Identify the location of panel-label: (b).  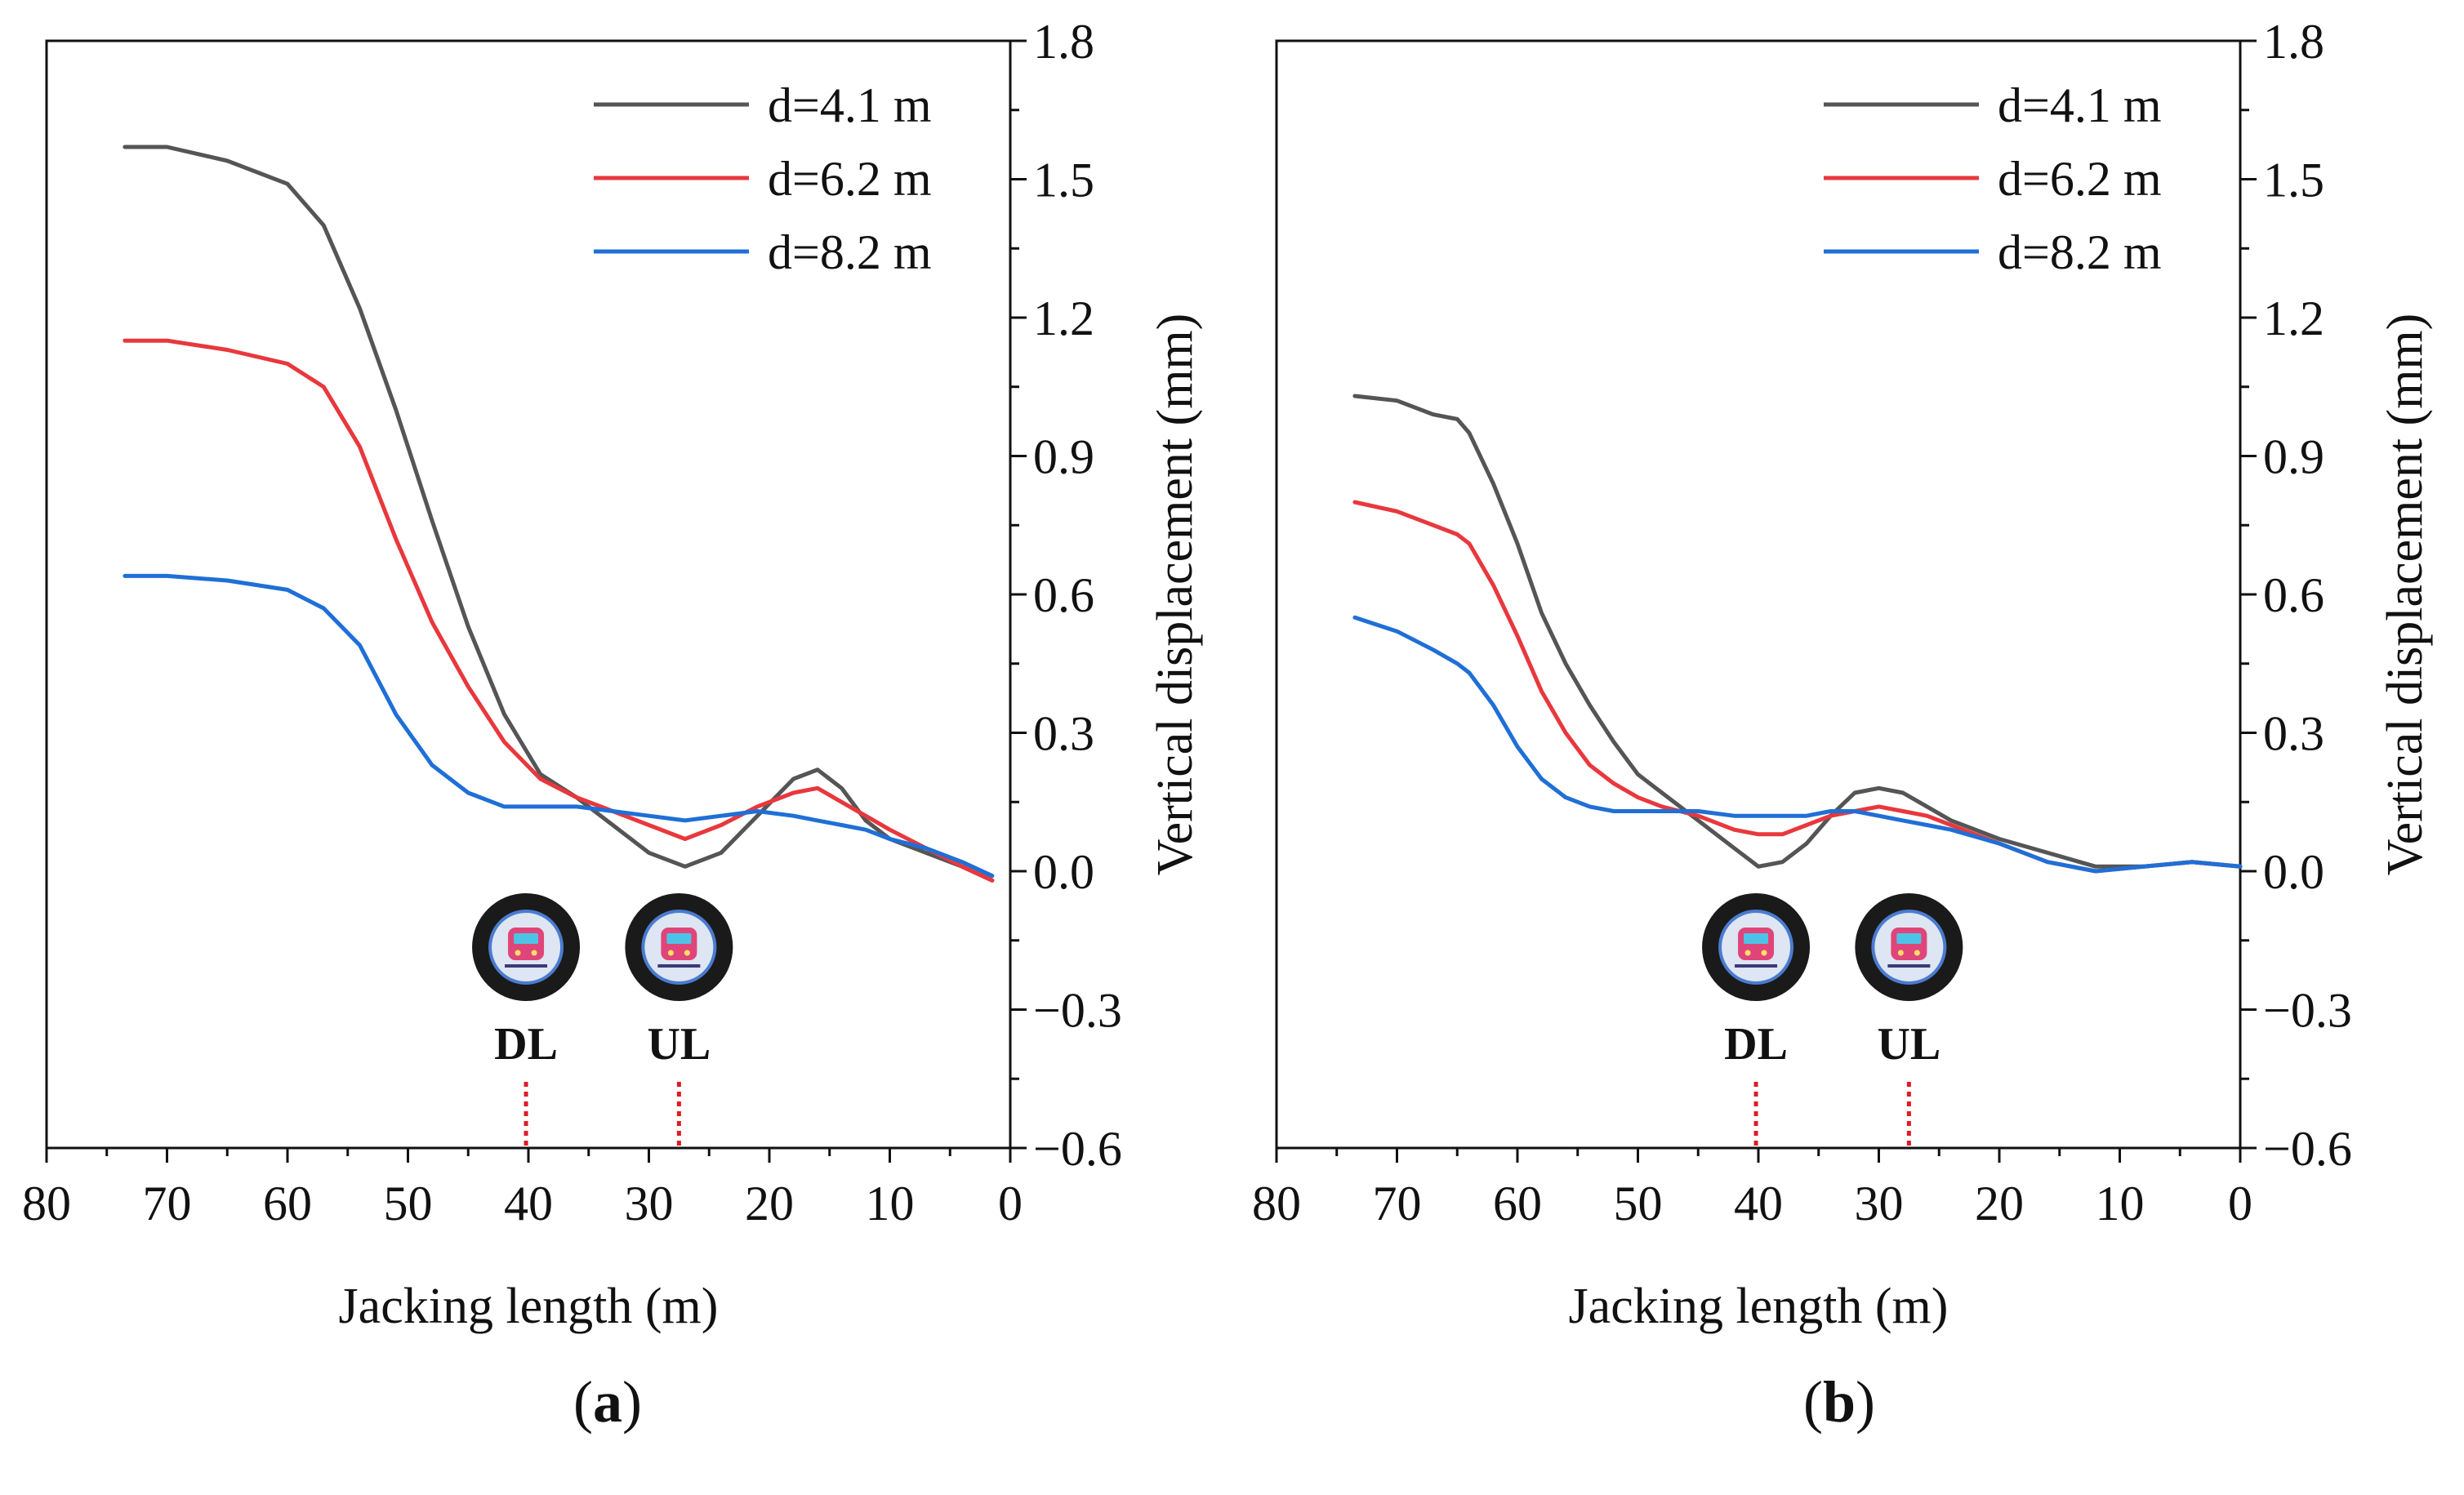
(1839, 1402).